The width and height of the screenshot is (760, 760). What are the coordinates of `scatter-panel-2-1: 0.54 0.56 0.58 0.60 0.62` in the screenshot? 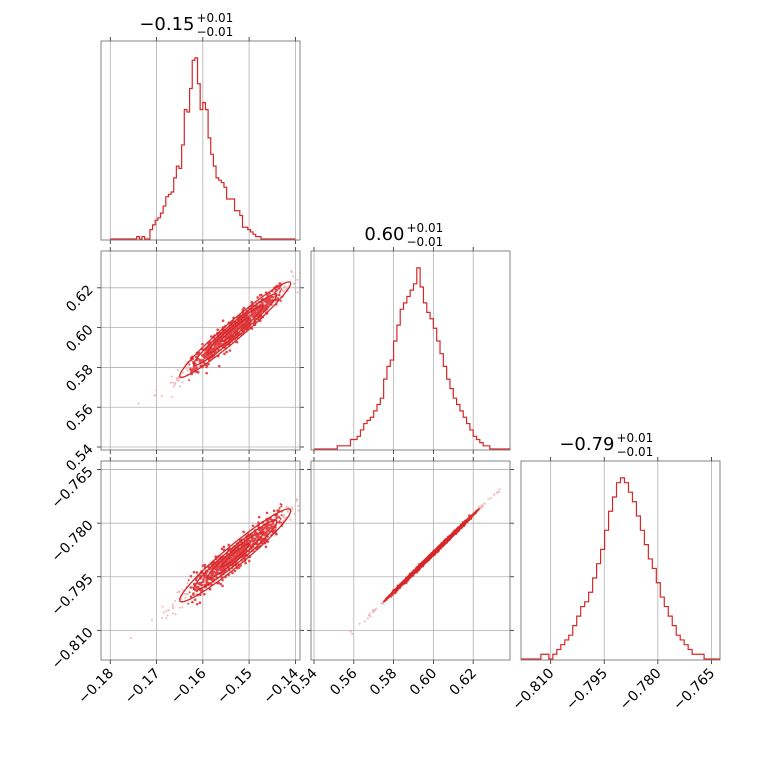 It's located at (400, 578).